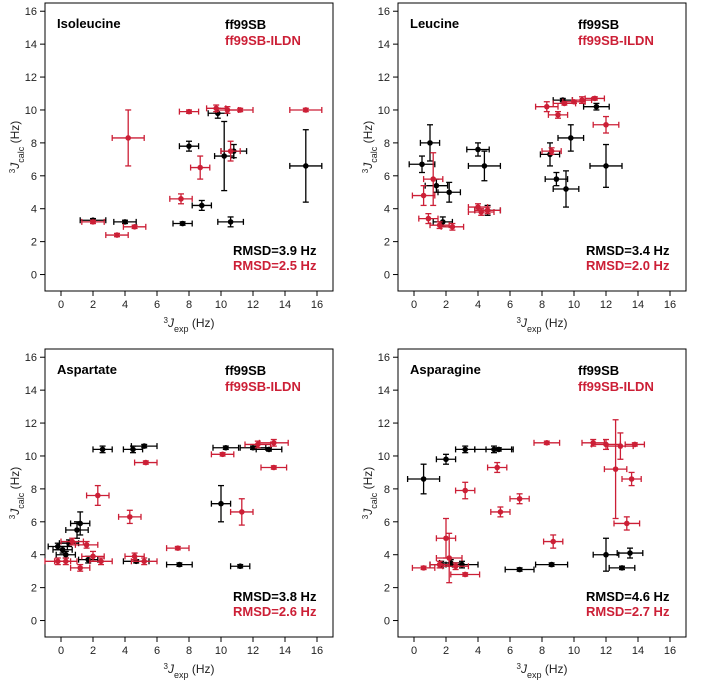 The image size is (703, 680). I want to click on legend-entry: ff99SB-ILDN, so click(263, 40).